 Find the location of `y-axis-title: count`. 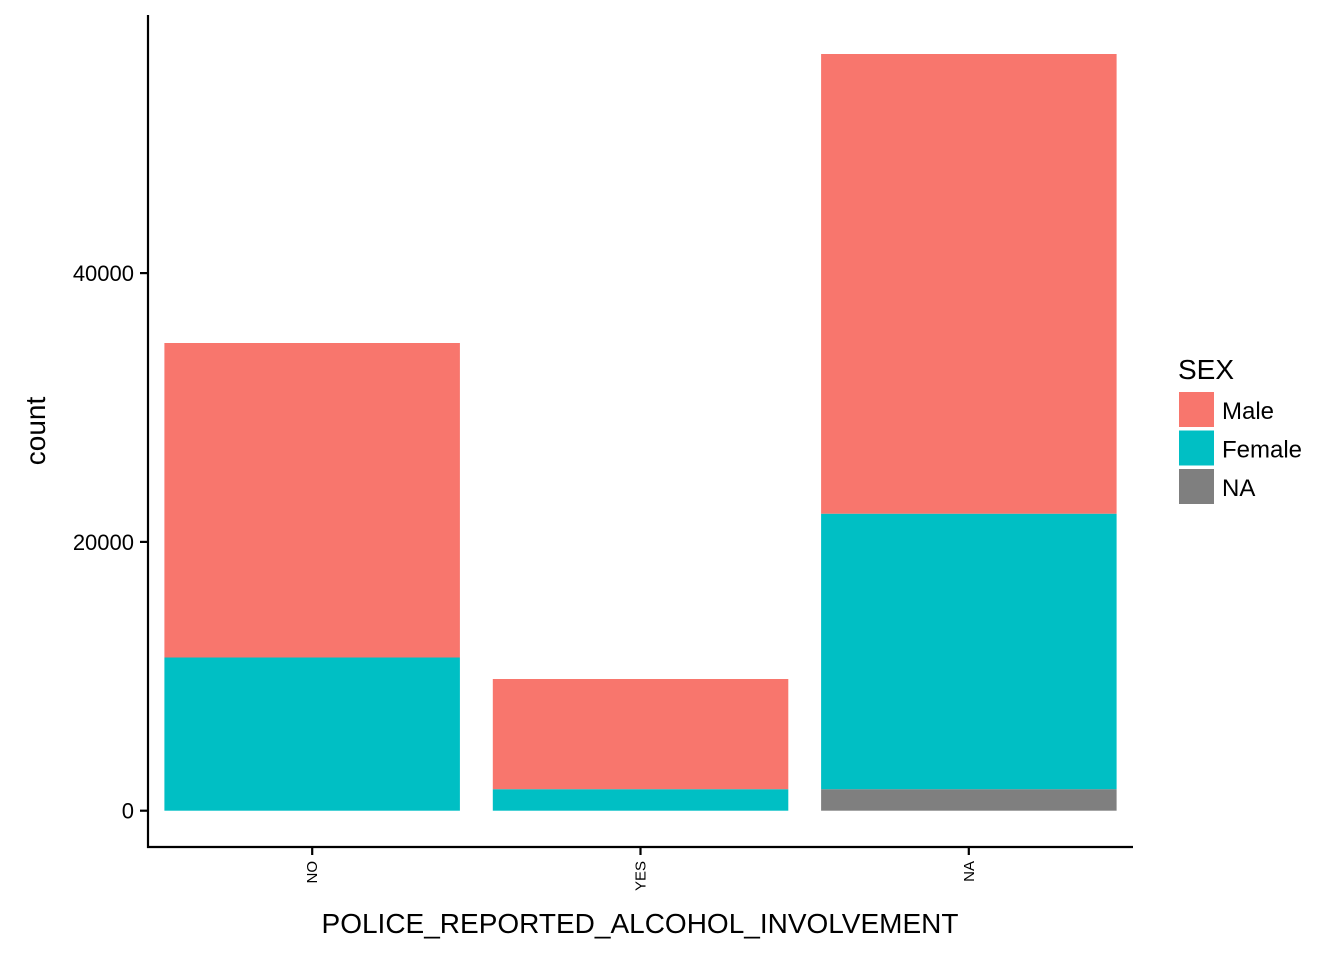

y-axis-title: count is located at coordinates (35, 431).